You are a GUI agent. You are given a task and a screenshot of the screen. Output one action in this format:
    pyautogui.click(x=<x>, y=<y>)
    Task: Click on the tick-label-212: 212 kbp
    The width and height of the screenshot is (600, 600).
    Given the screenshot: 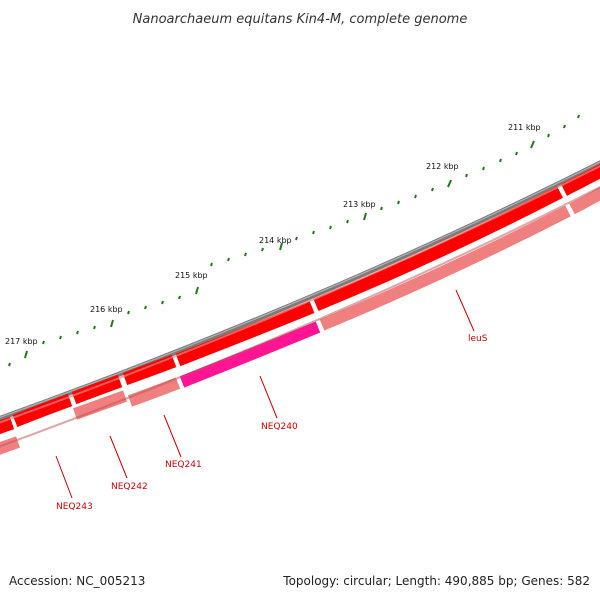 What is the action you would take?
    pyautogui.click(x=442, y=166)
    